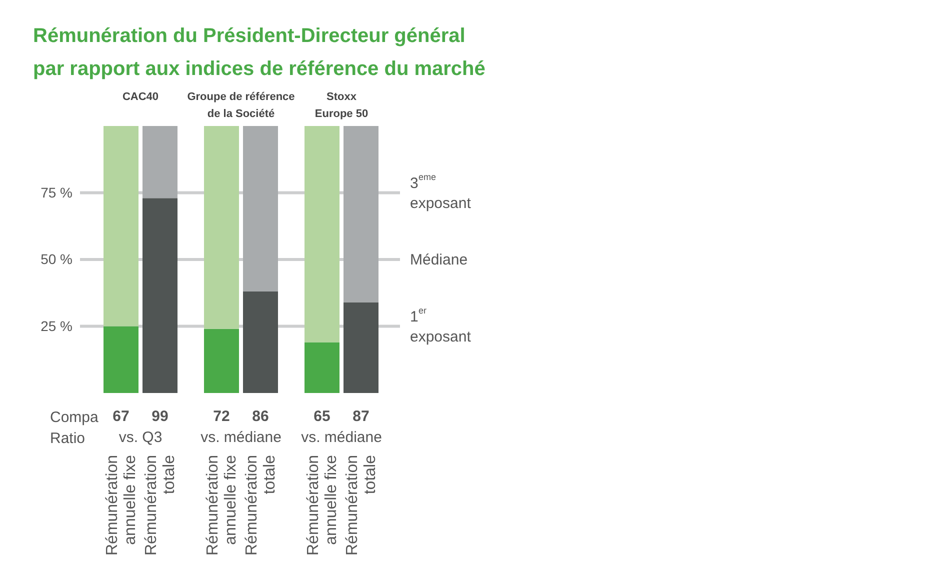  What do you see at coordinates (75, 428) in the screenshot?
I see `text: Compa Ratio` at bounding box center [75, 428].